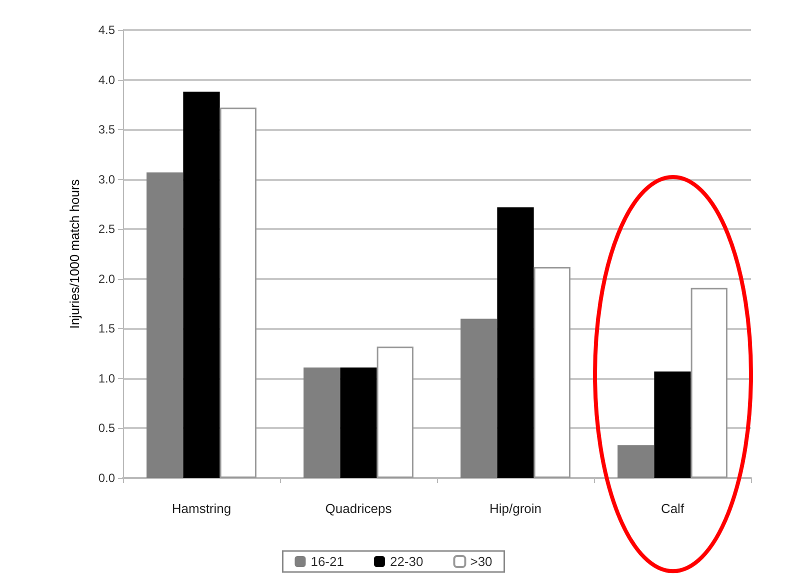 This screenshot has height=586, width=787. Describe the element at coordinates (107, 129) in the screenshot. I see `y-tick-label: 3.5` at that location.